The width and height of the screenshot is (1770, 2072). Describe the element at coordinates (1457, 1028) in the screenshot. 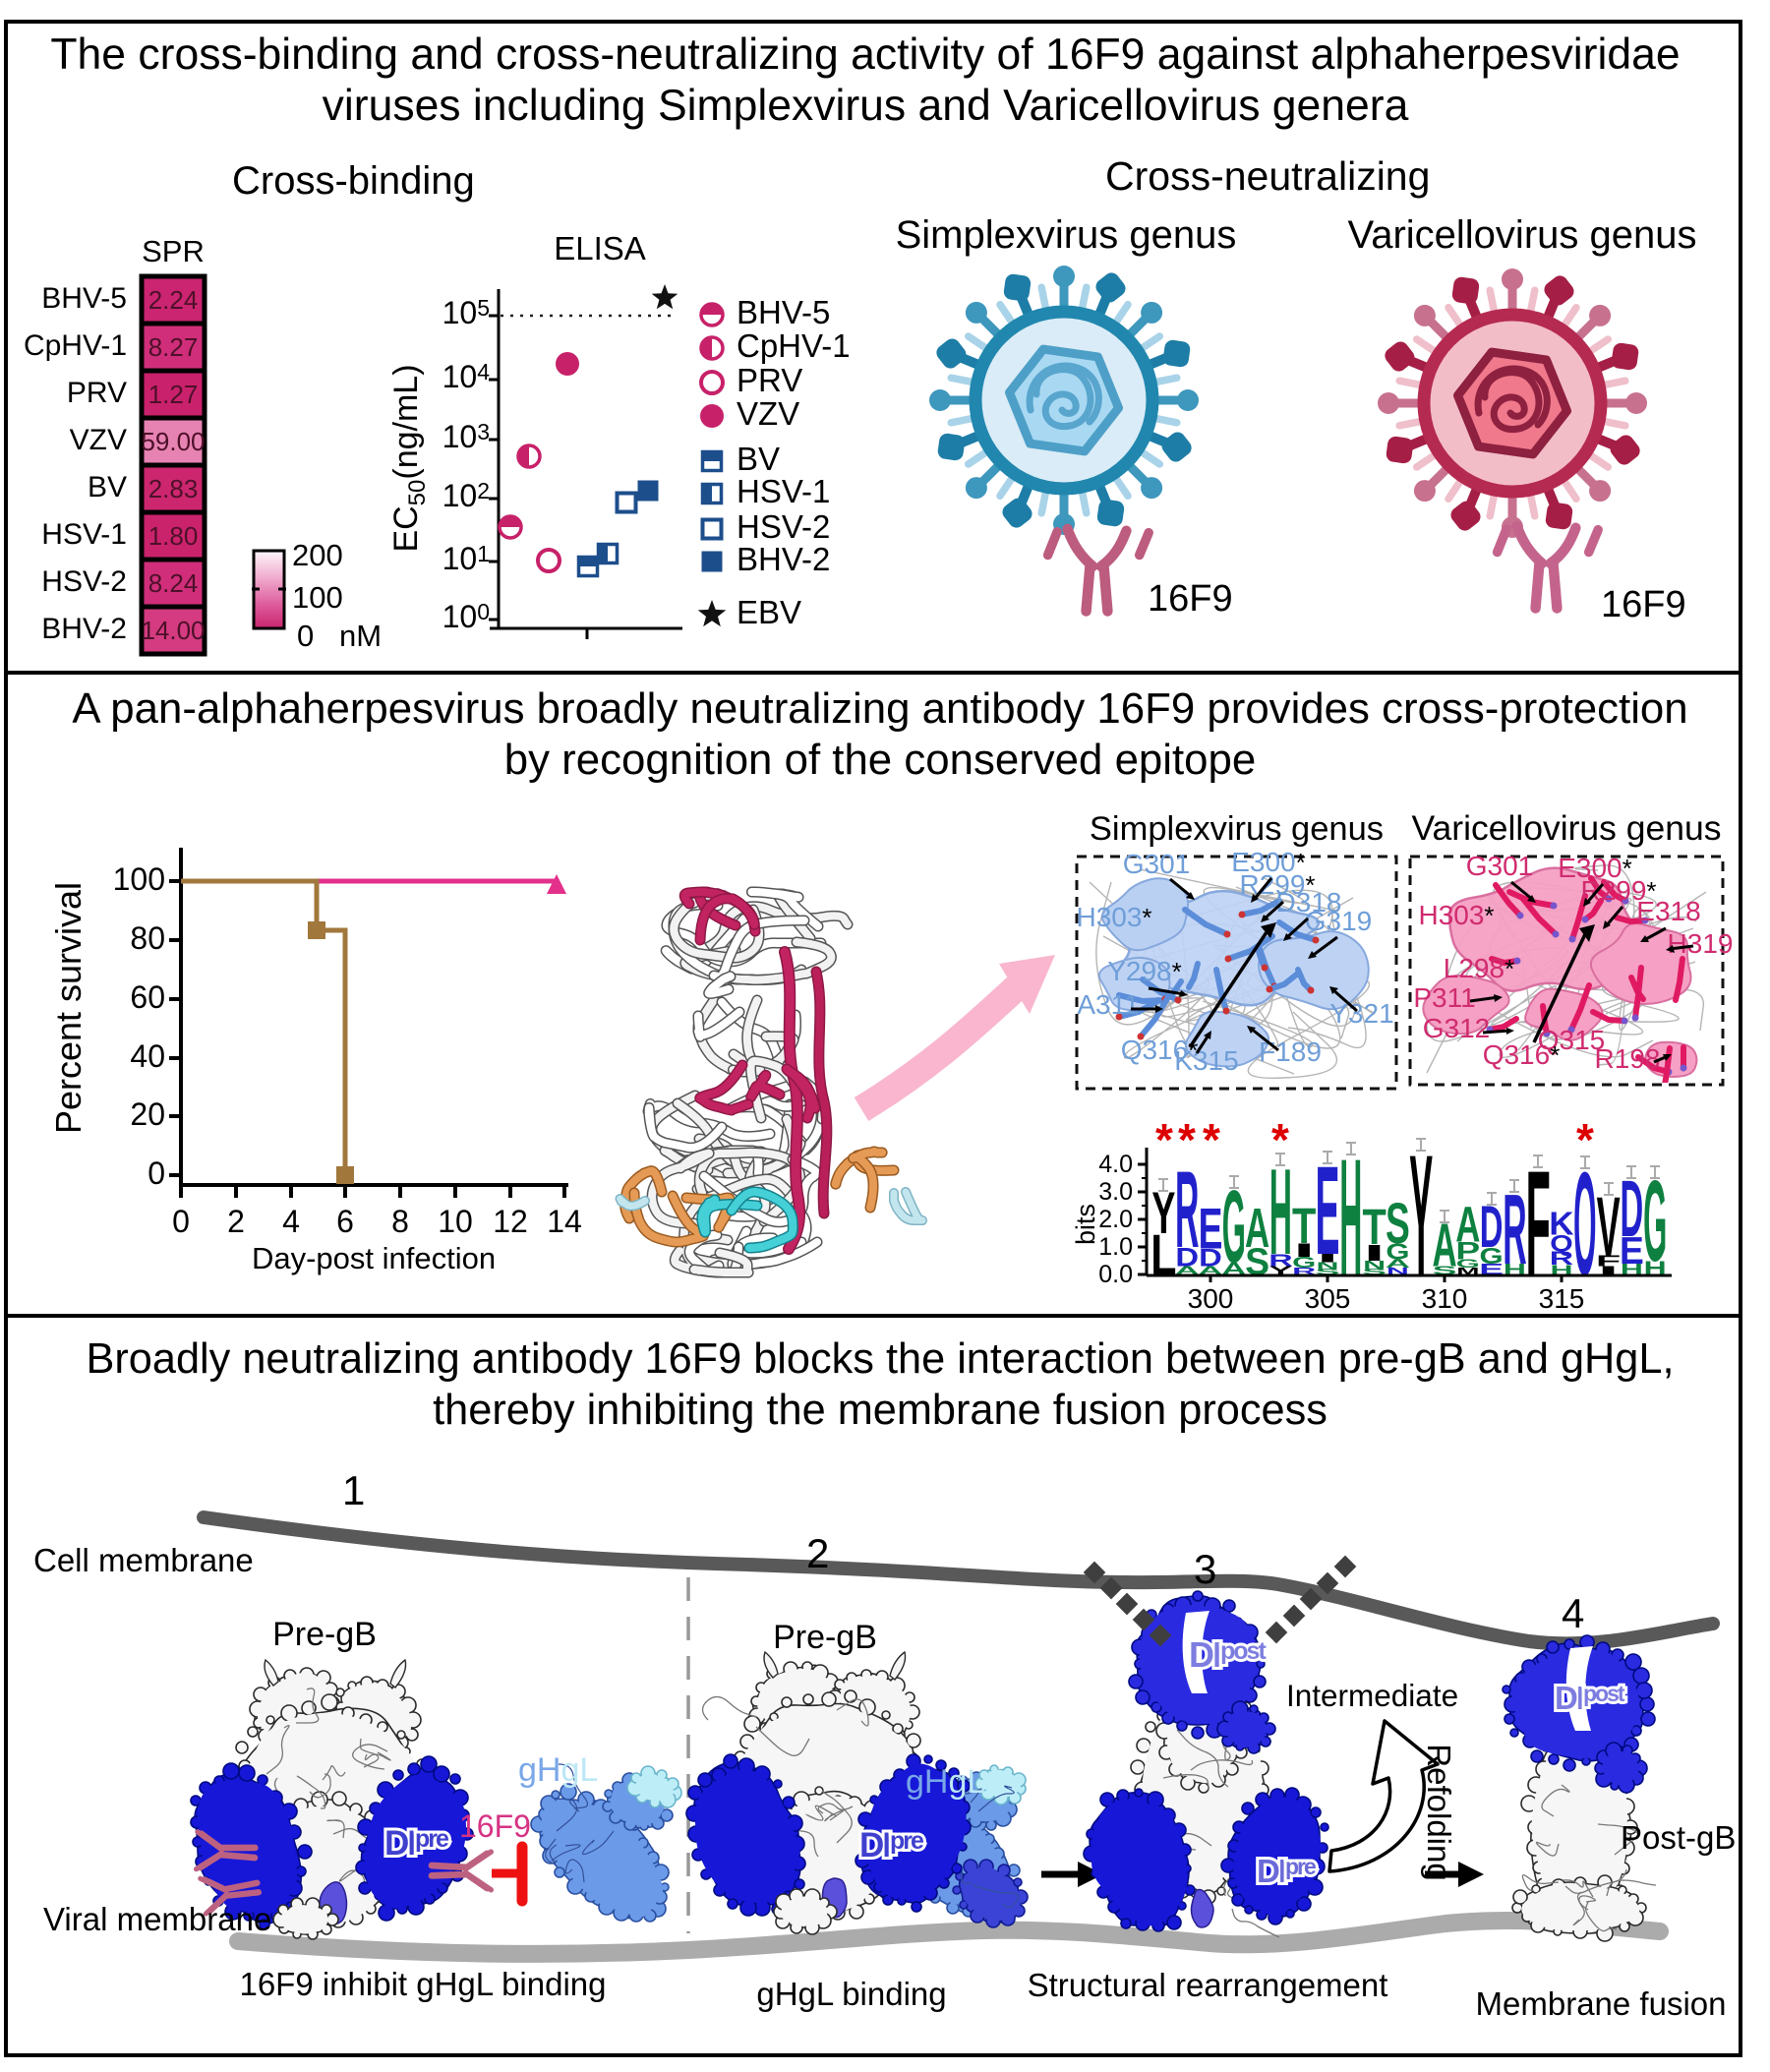

I see `svg-text: G312` at that location.